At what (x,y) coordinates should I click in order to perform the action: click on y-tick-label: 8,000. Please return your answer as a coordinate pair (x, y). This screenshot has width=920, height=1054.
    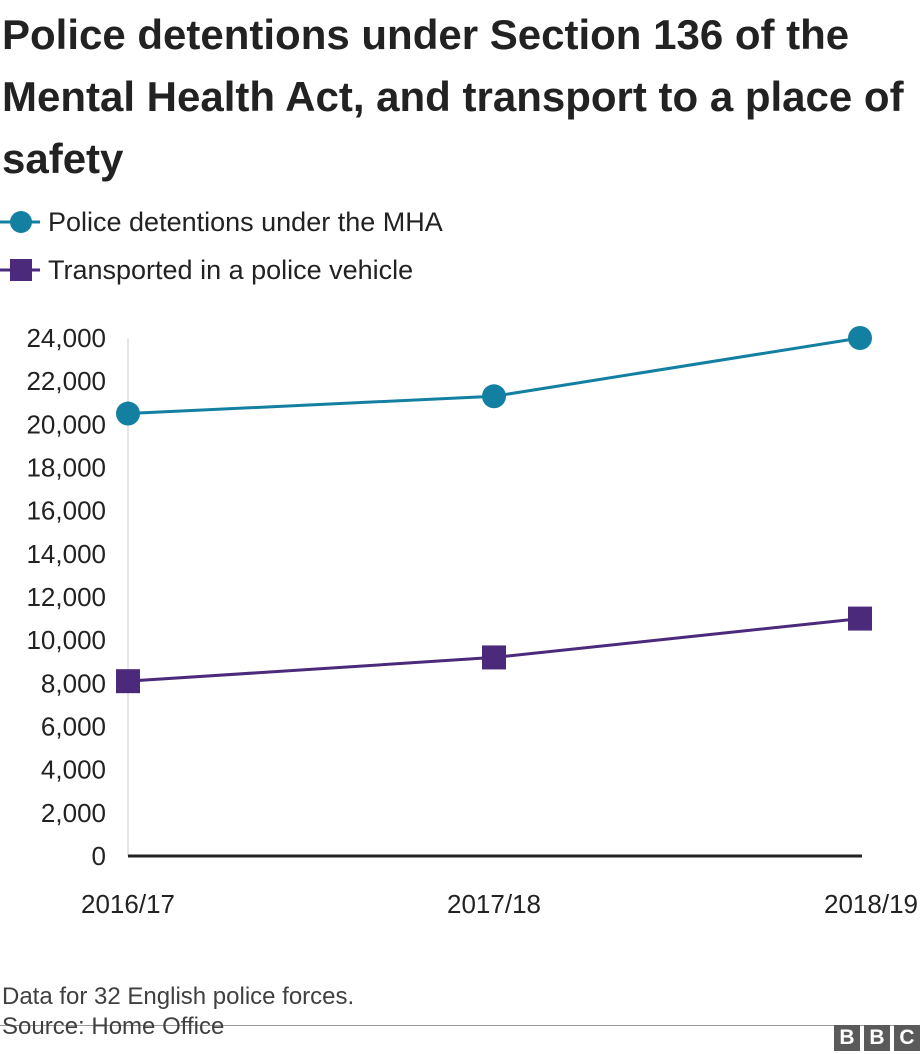
    Looking at the image, I should click on (73, 683).